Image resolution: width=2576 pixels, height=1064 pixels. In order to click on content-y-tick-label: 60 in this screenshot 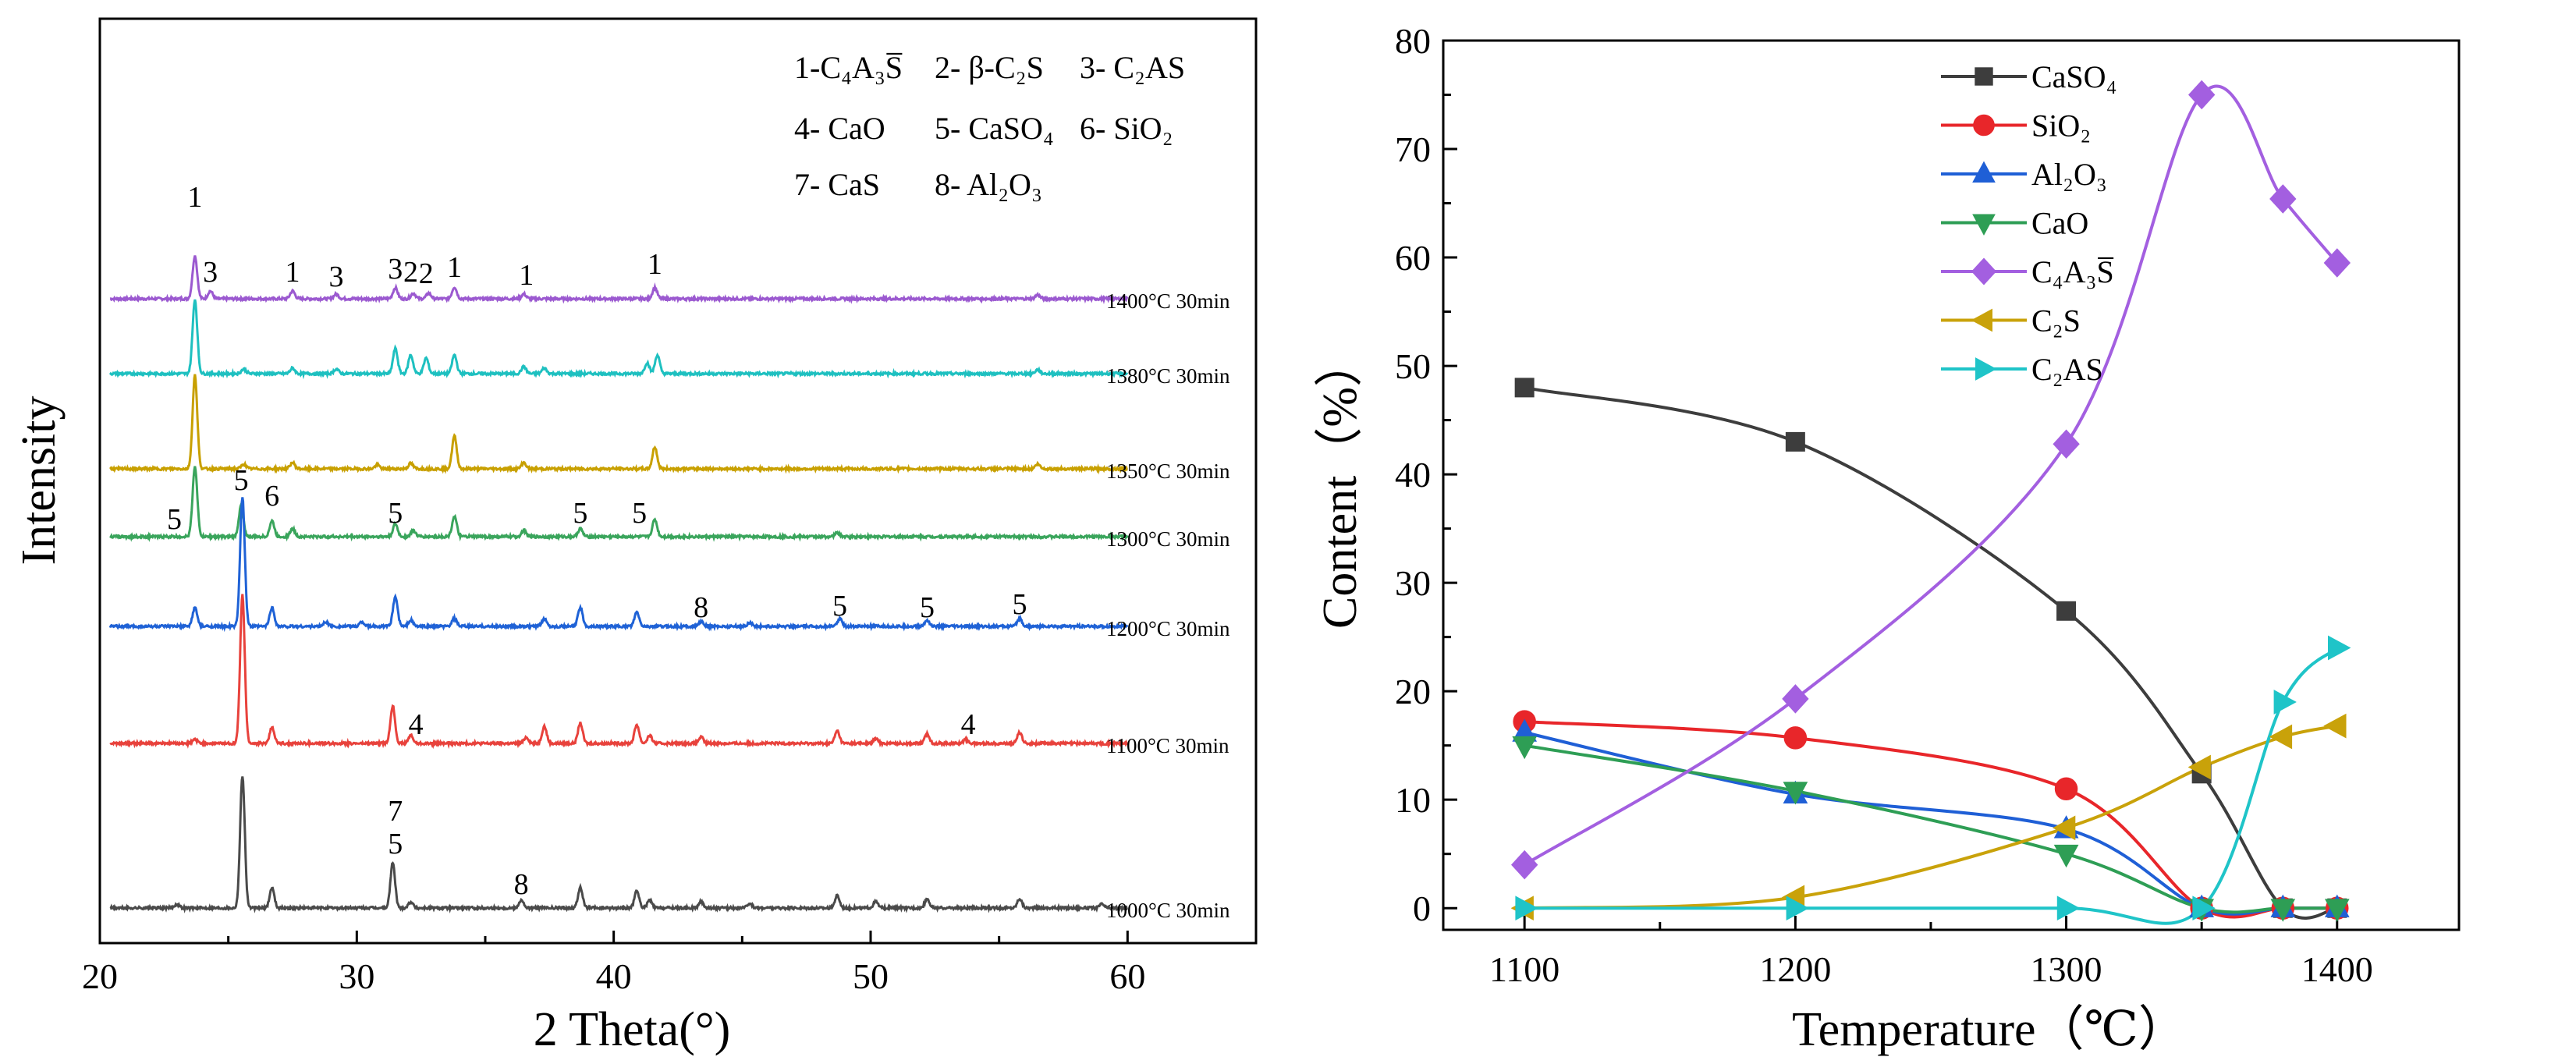, I will do `click(1413, 258)`.